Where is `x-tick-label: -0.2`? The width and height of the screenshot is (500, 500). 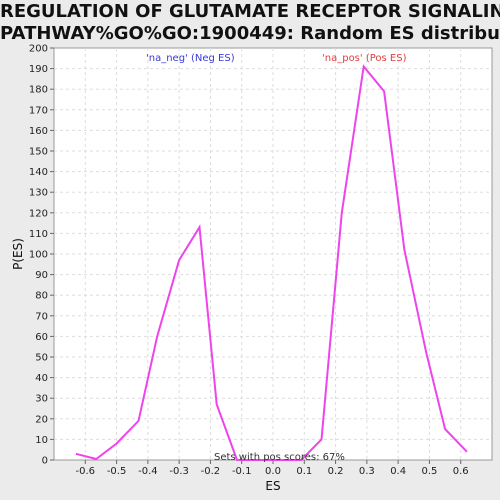
x-tick-label: -0.2 is located at coordinates (211, 471).